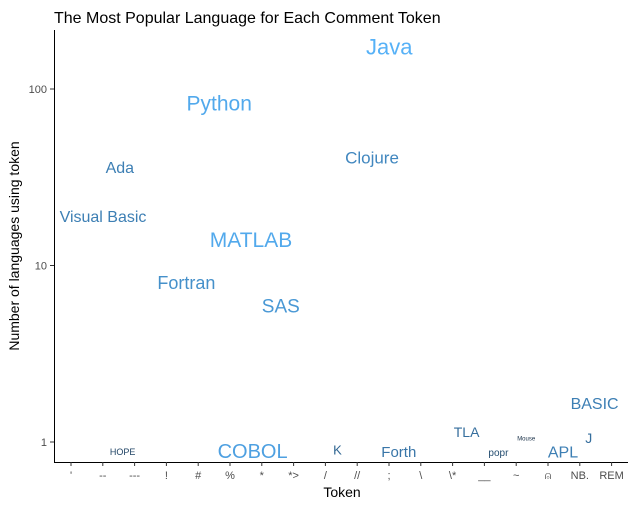 The height and width of the screenshot is (507, 640). What do you see at coordinates (219, 104) in the screenshot?
I see `point-label-python: Python` at bounding box center [219, 104].